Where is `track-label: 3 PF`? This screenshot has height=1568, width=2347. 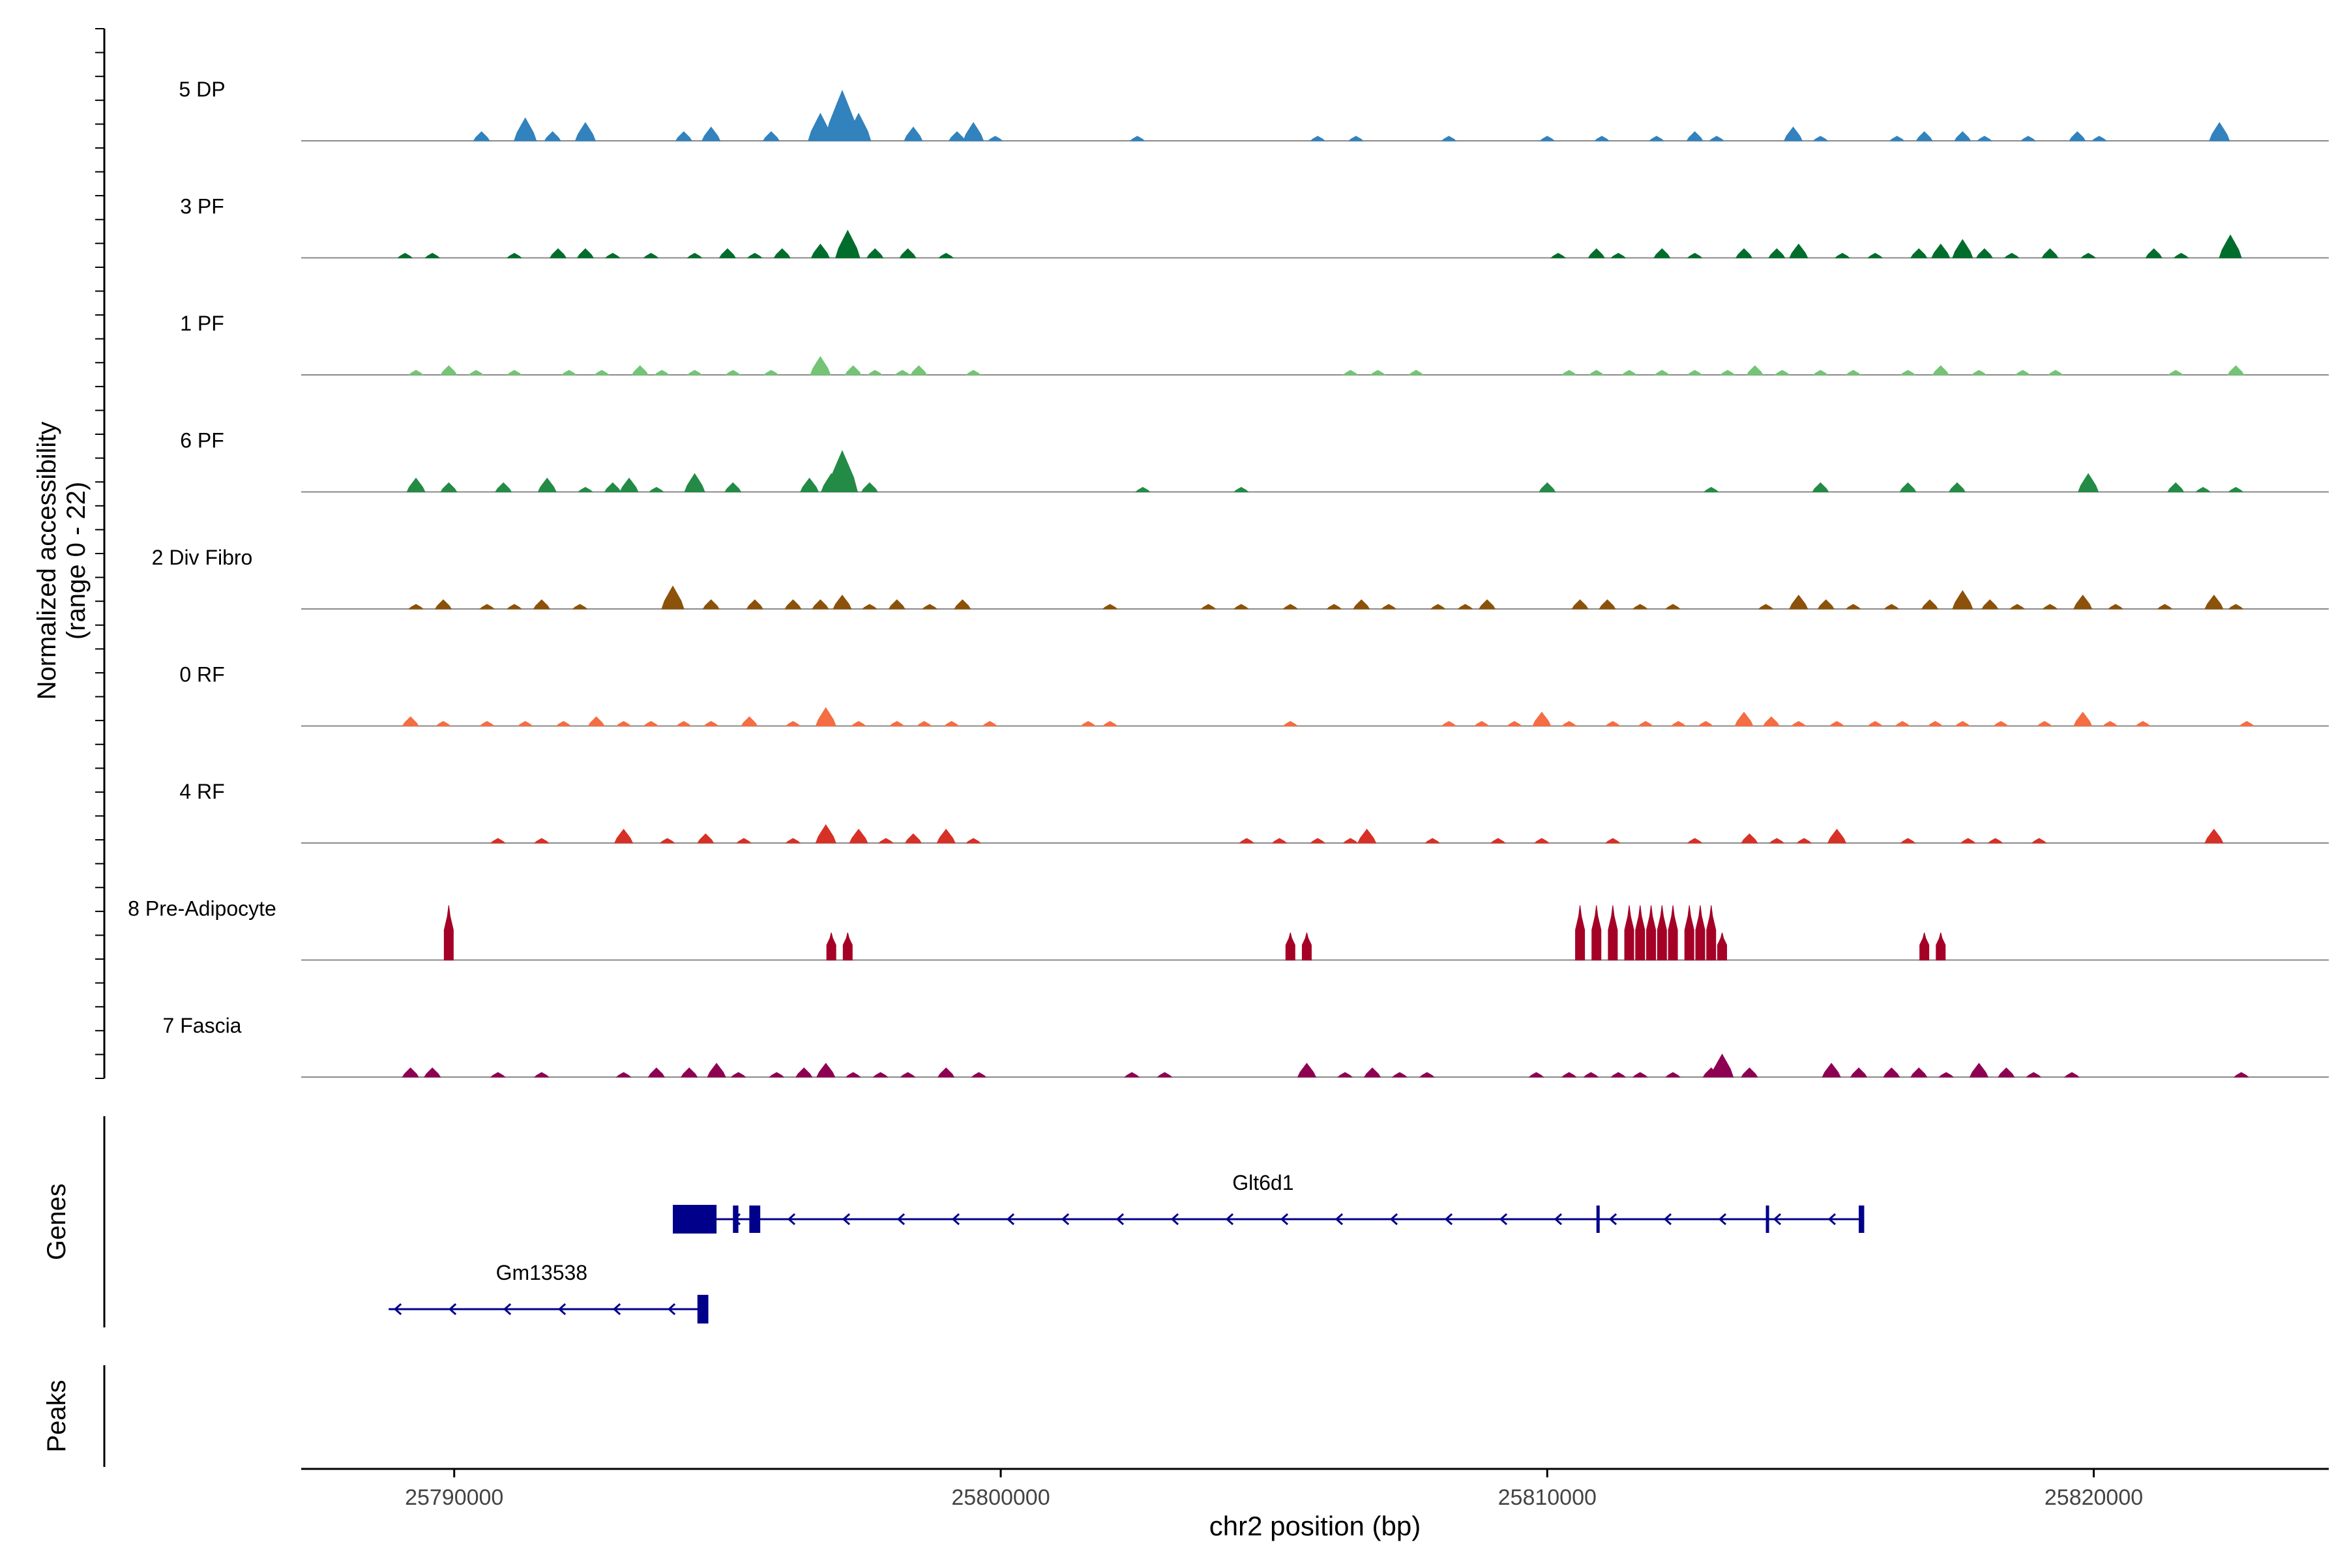
track-label: 3 PF is located at coordinates (202, 207).